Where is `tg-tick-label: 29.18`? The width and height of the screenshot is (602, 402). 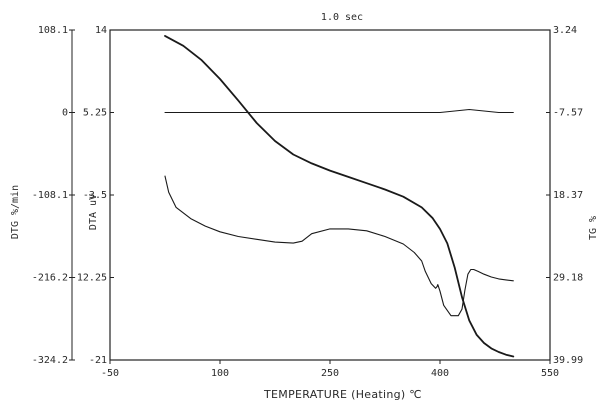 tg-tick-label: 29.18 is located at coordinates (568, 278).